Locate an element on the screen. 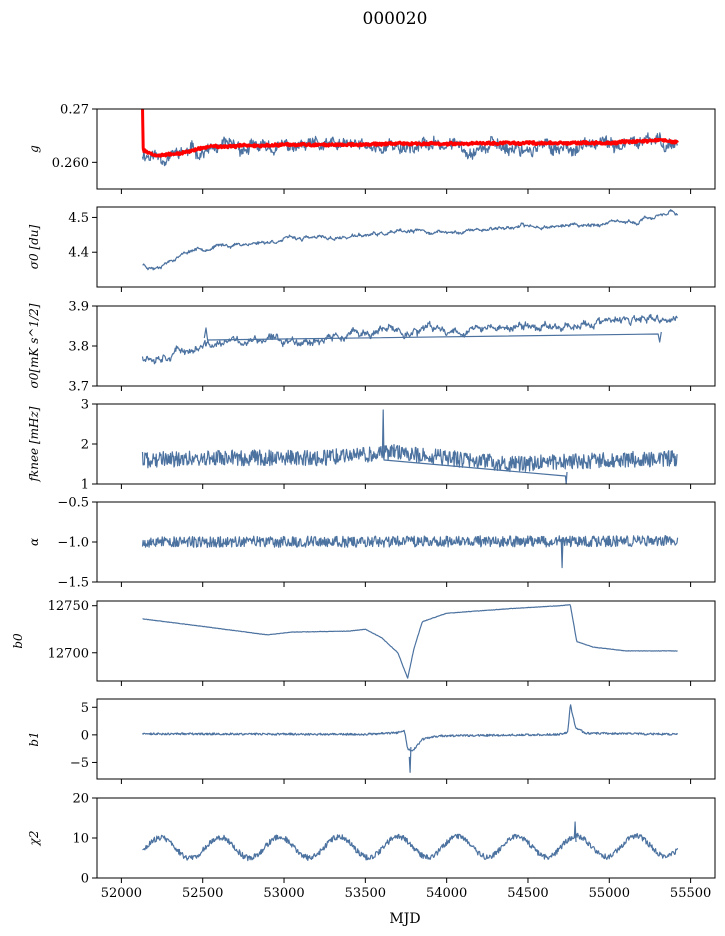 This screenshot has width=725, height=936. x-tick-label: 54500 is located at coordinates (527, 893).